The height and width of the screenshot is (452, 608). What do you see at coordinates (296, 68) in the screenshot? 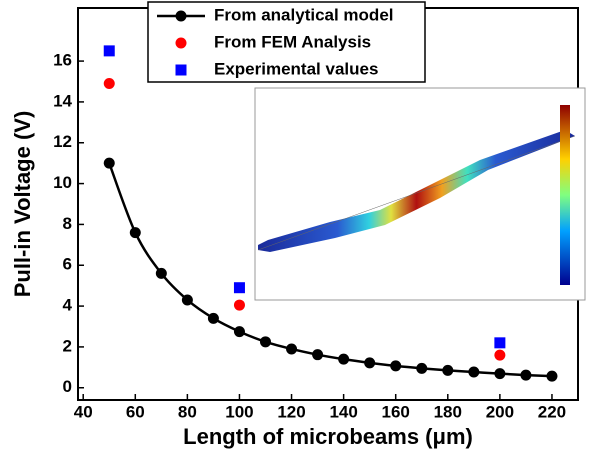
I see `legend-text: Experimental values` at bounding box center [296, 68].